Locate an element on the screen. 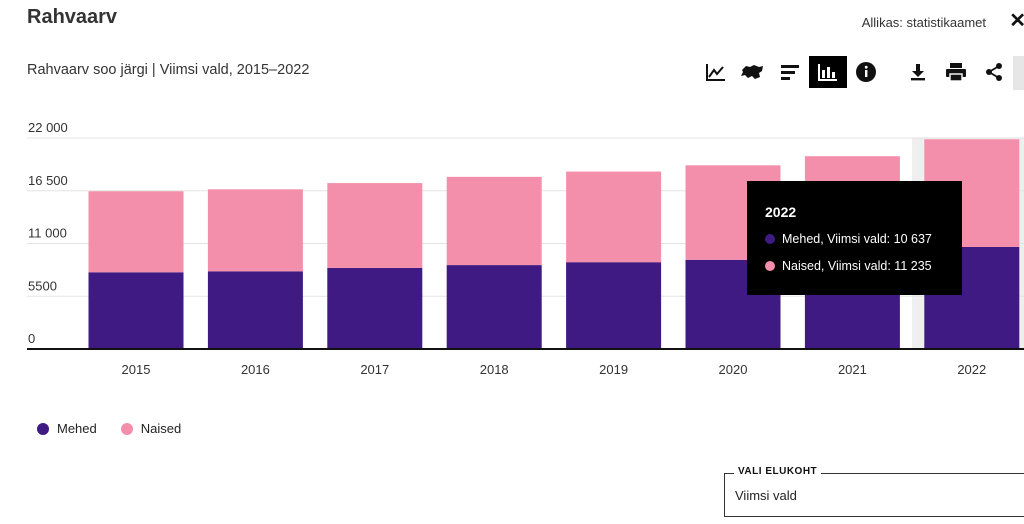 The height and width of the screenshot is (524, 1024). x-tick-label: 2016 is located at coordinates (255, 369).